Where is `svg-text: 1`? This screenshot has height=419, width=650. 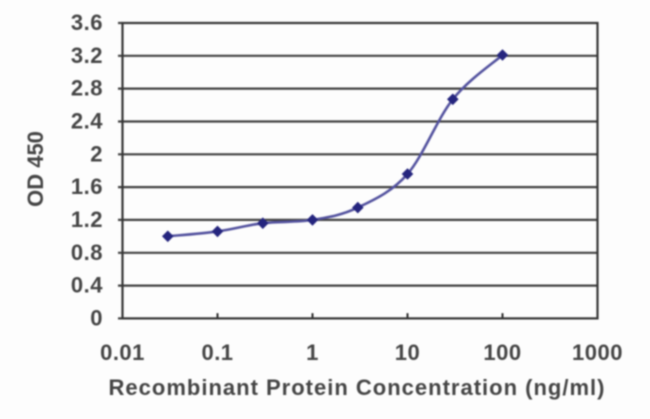 svg-text: 1 is located at coordinates (312, 352).